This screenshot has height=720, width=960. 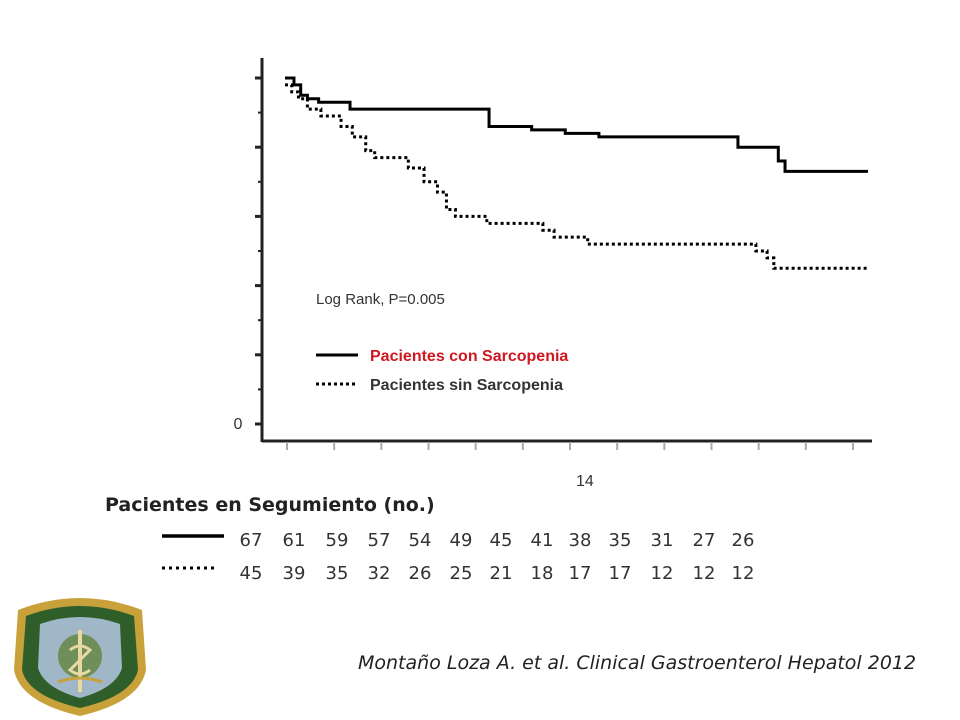 I want to click on x-tick-label: 14, so click(x=585, y=481).